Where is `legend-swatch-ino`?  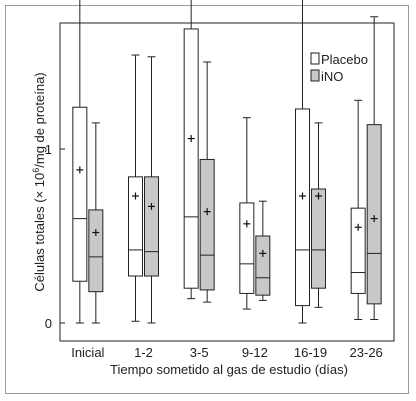 legend-swatch-ino is located at coordinates (315, 75).